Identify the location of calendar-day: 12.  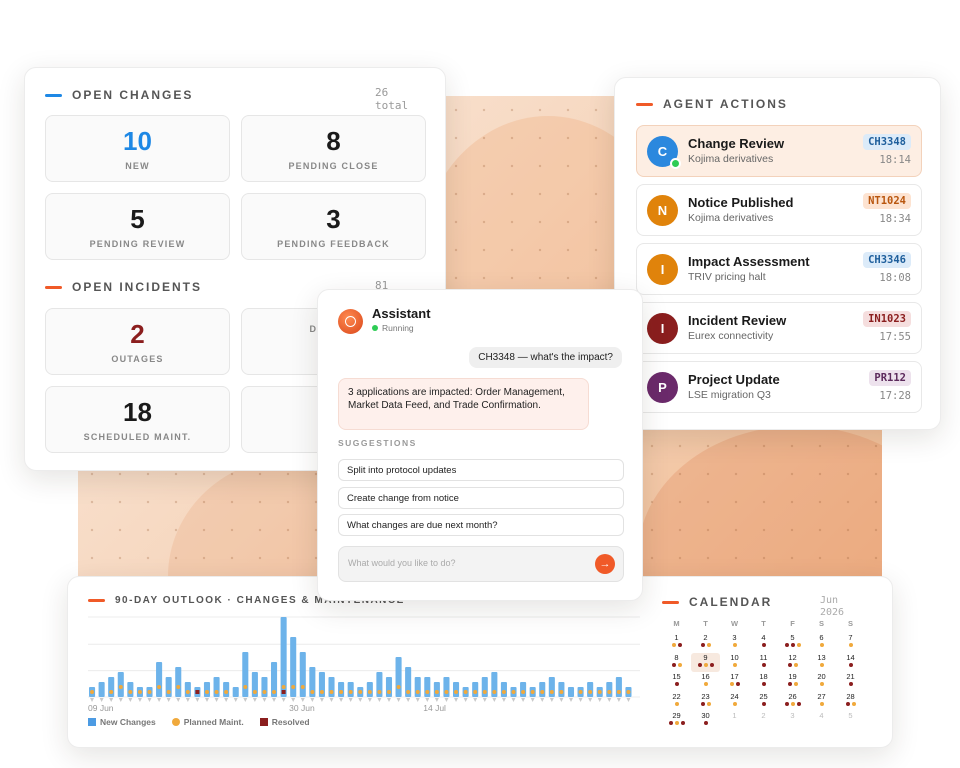
(792, 663).